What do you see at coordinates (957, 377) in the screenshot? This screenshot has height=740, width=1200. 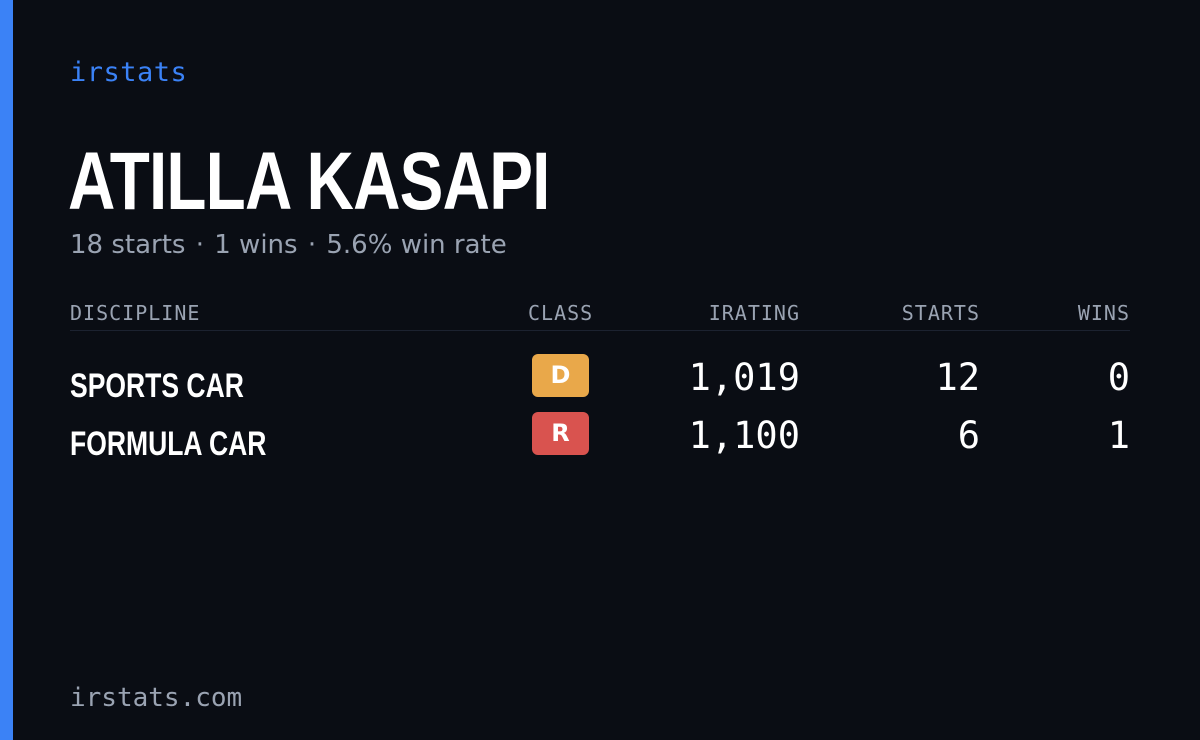 I see `row-starts: 12` at bounding box center [957, 377].